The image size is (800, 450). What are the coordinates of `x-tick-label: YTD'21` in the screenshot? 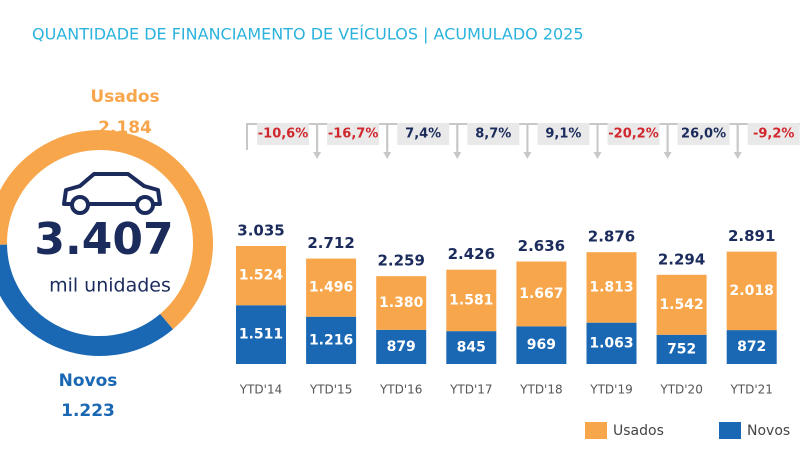 It's located at (750, 390).